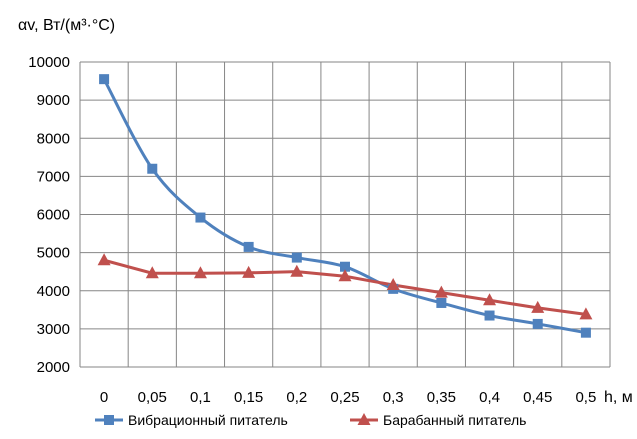 The width and height of the screenshot is (637, 439). Describe the element at coordinates (49, 62) in the screenshot. I see `y-tick-label: 10000` at that location.